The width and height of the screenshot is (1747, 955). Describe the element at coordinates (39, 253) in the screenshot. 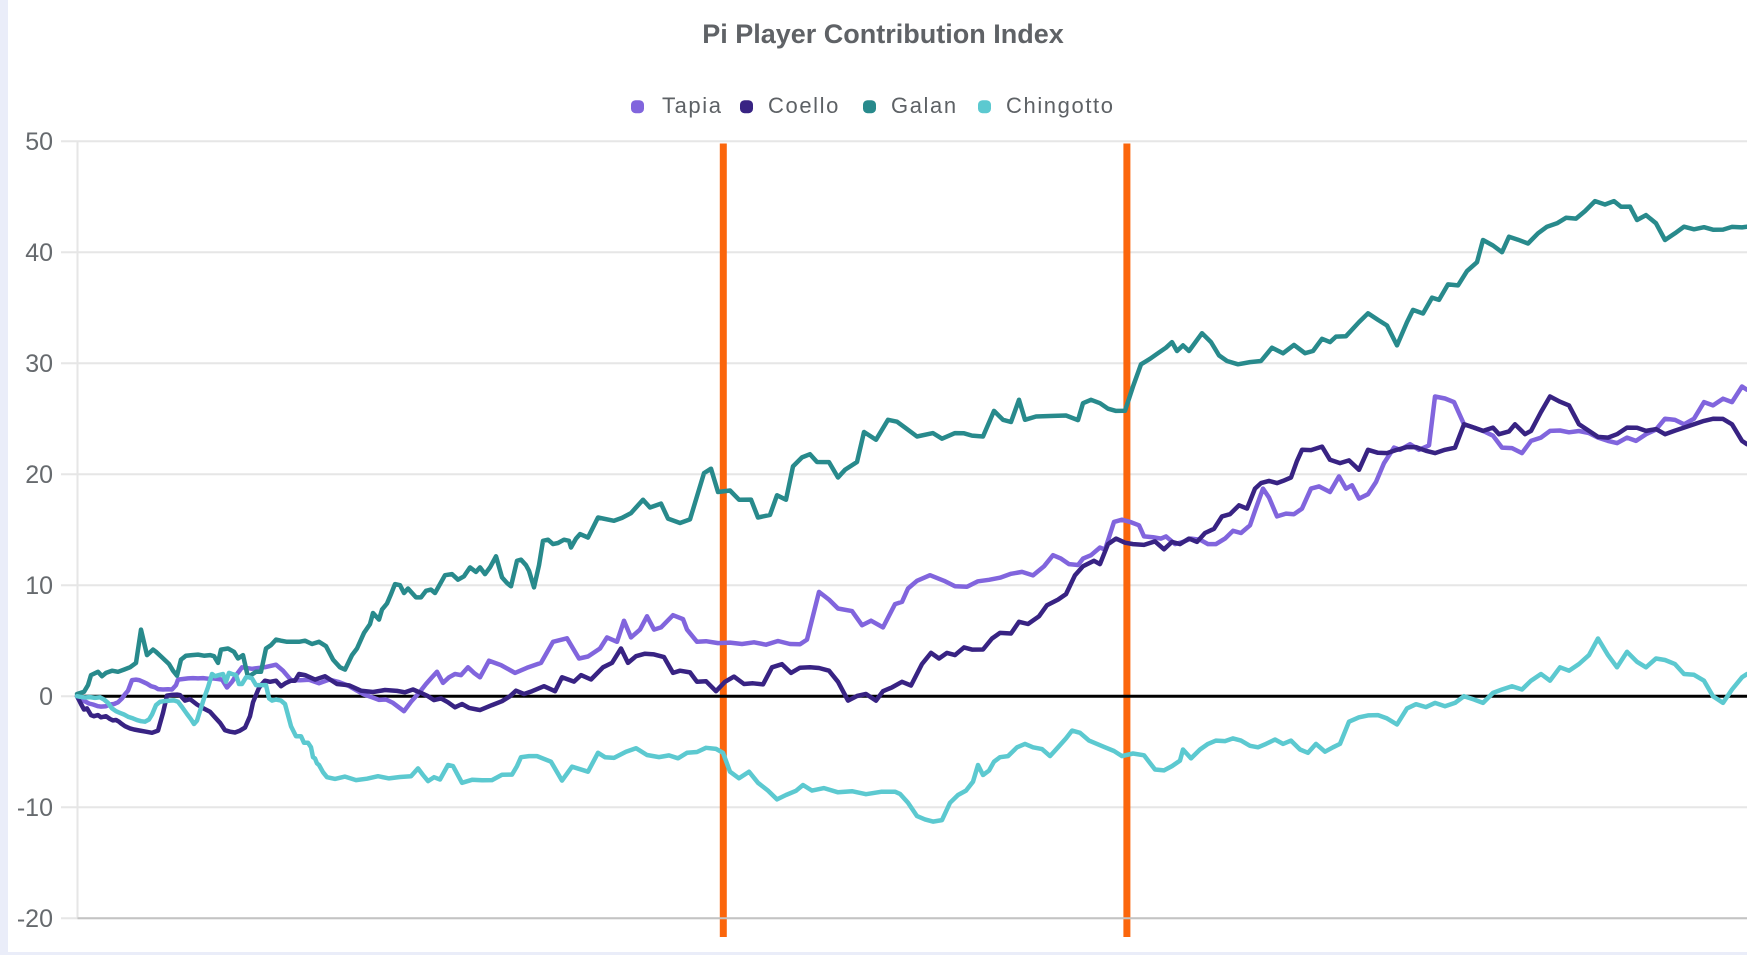

I see `svg-text: 40` at that location.